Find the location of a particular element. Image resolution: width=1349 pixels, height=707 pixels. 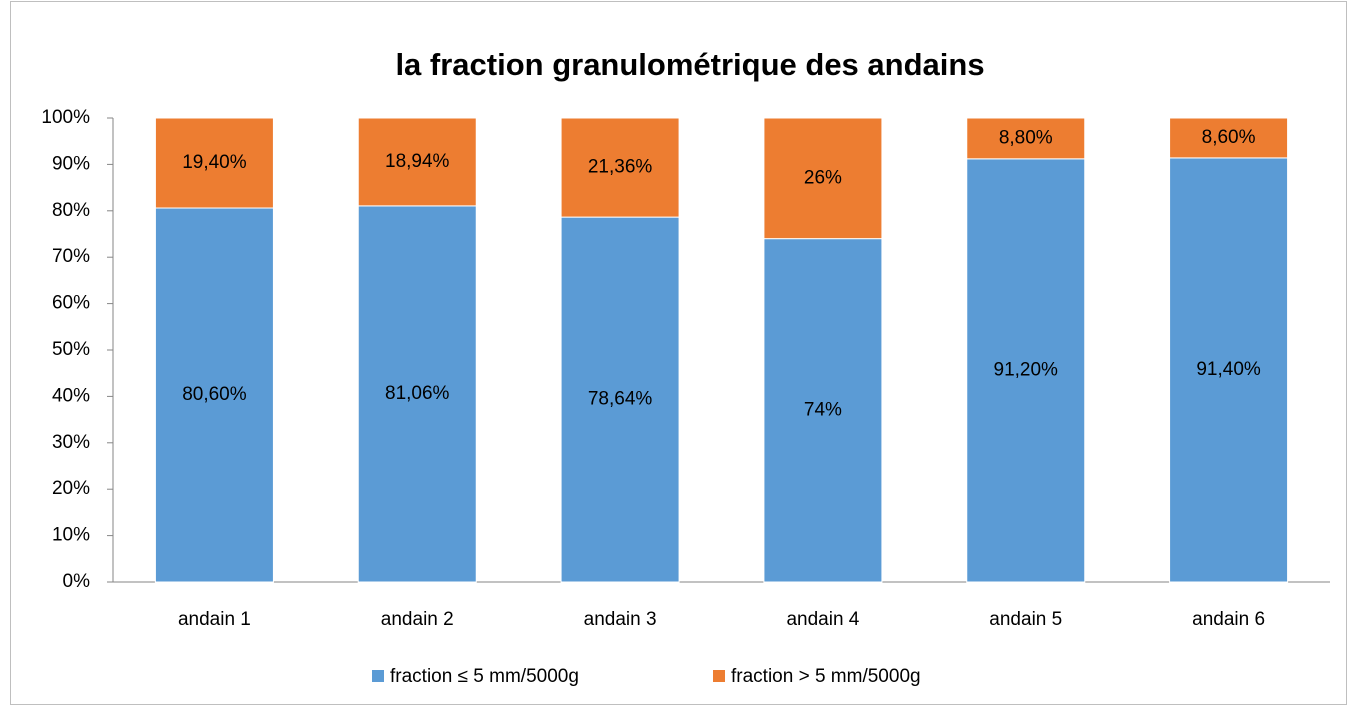

data-label: 26% is located at coordinates (823, 177).